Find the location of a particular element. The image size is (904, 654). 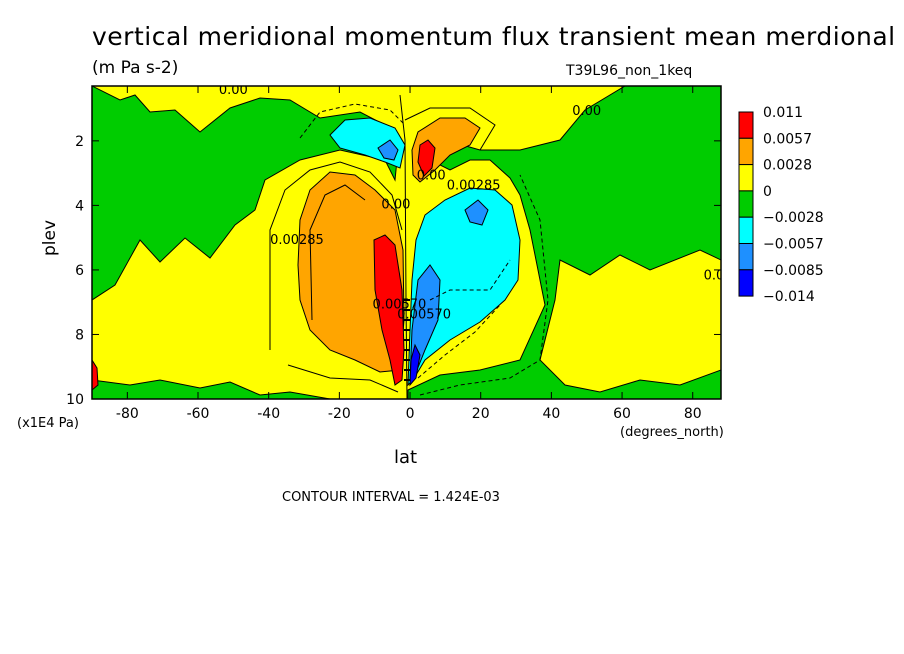

y-axis-unit: (x1E4 Pa) is located at coordinates (48, 423).